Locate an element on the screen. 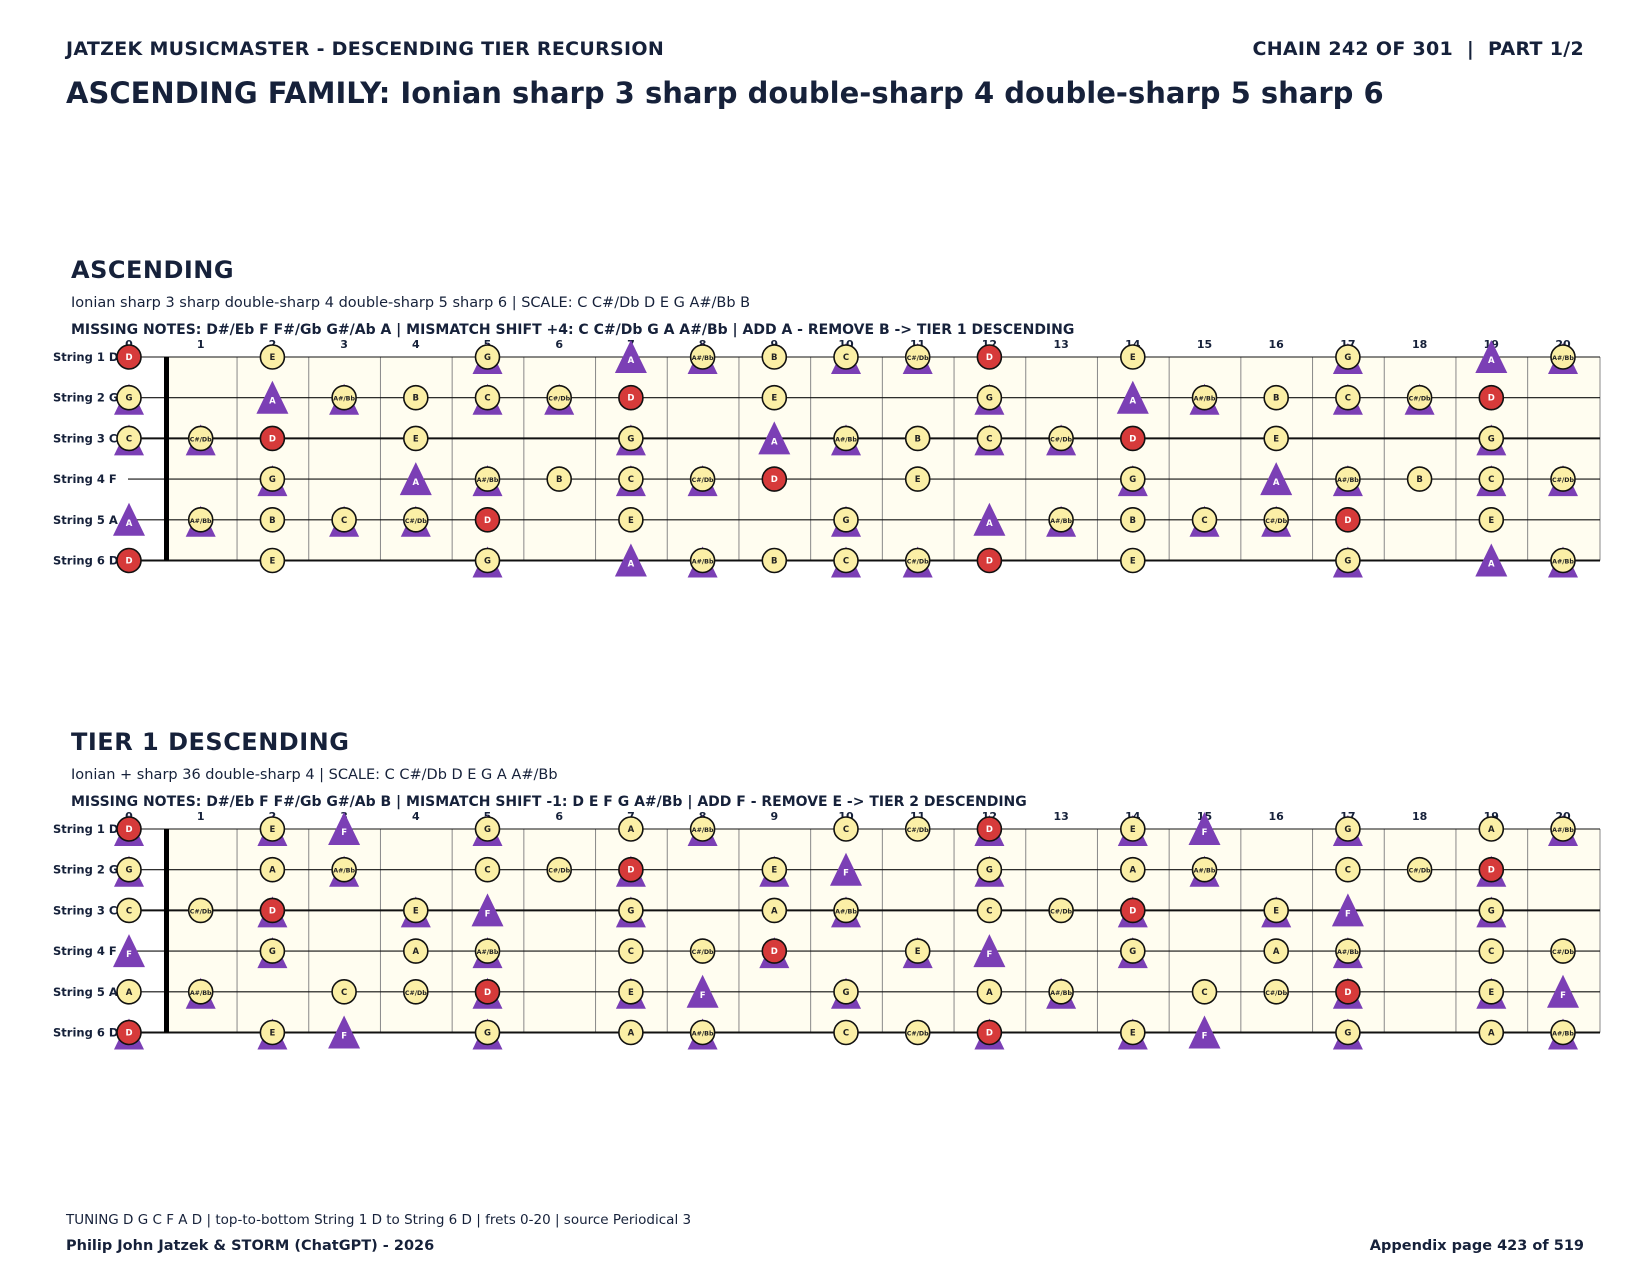 This screenshot has height=1275, width=1650. section-title-tier1: TIER 1 DESCENDING is located at coordinates (210, 742).